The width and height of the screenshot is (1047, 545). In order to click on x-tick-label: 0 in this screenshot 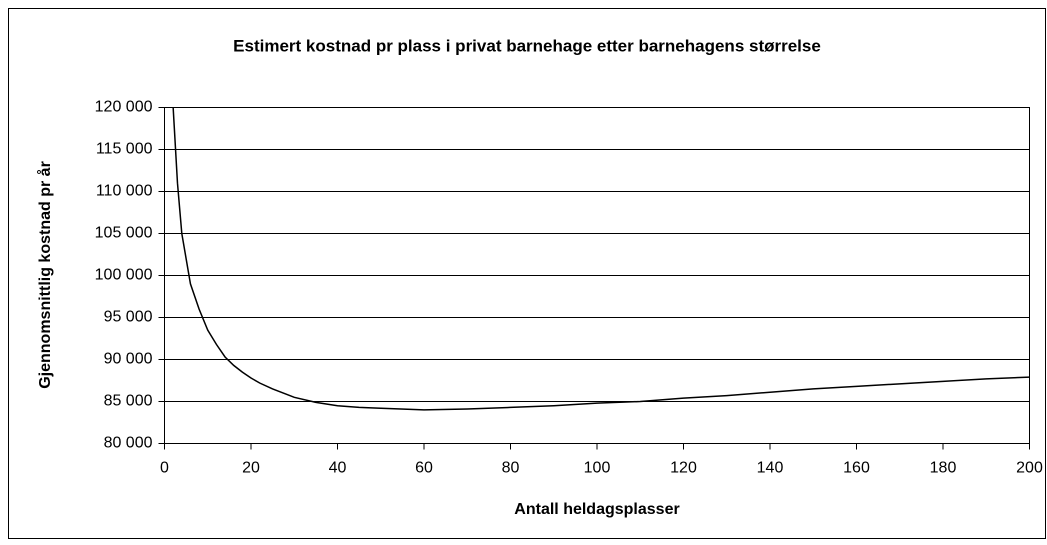, I will do `click(164, 468)`.